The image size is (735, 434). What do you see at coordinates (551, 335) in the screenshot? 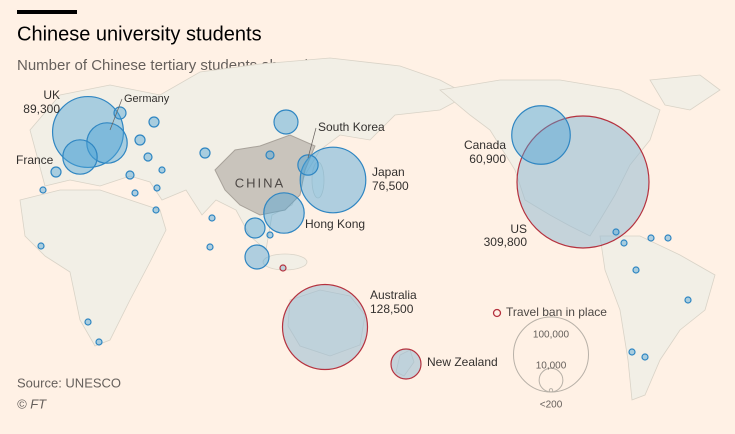
I see `size-label: 100,000` at bounding box center [551, 335].